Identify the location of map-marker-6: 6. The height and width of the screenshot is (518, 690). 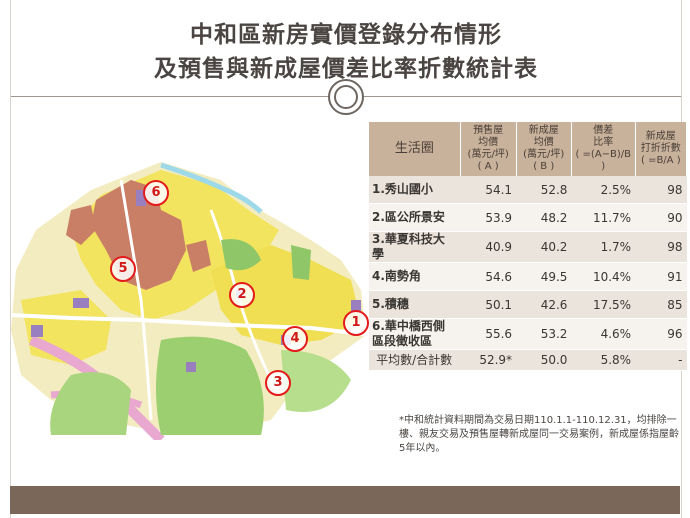
(156, 193).